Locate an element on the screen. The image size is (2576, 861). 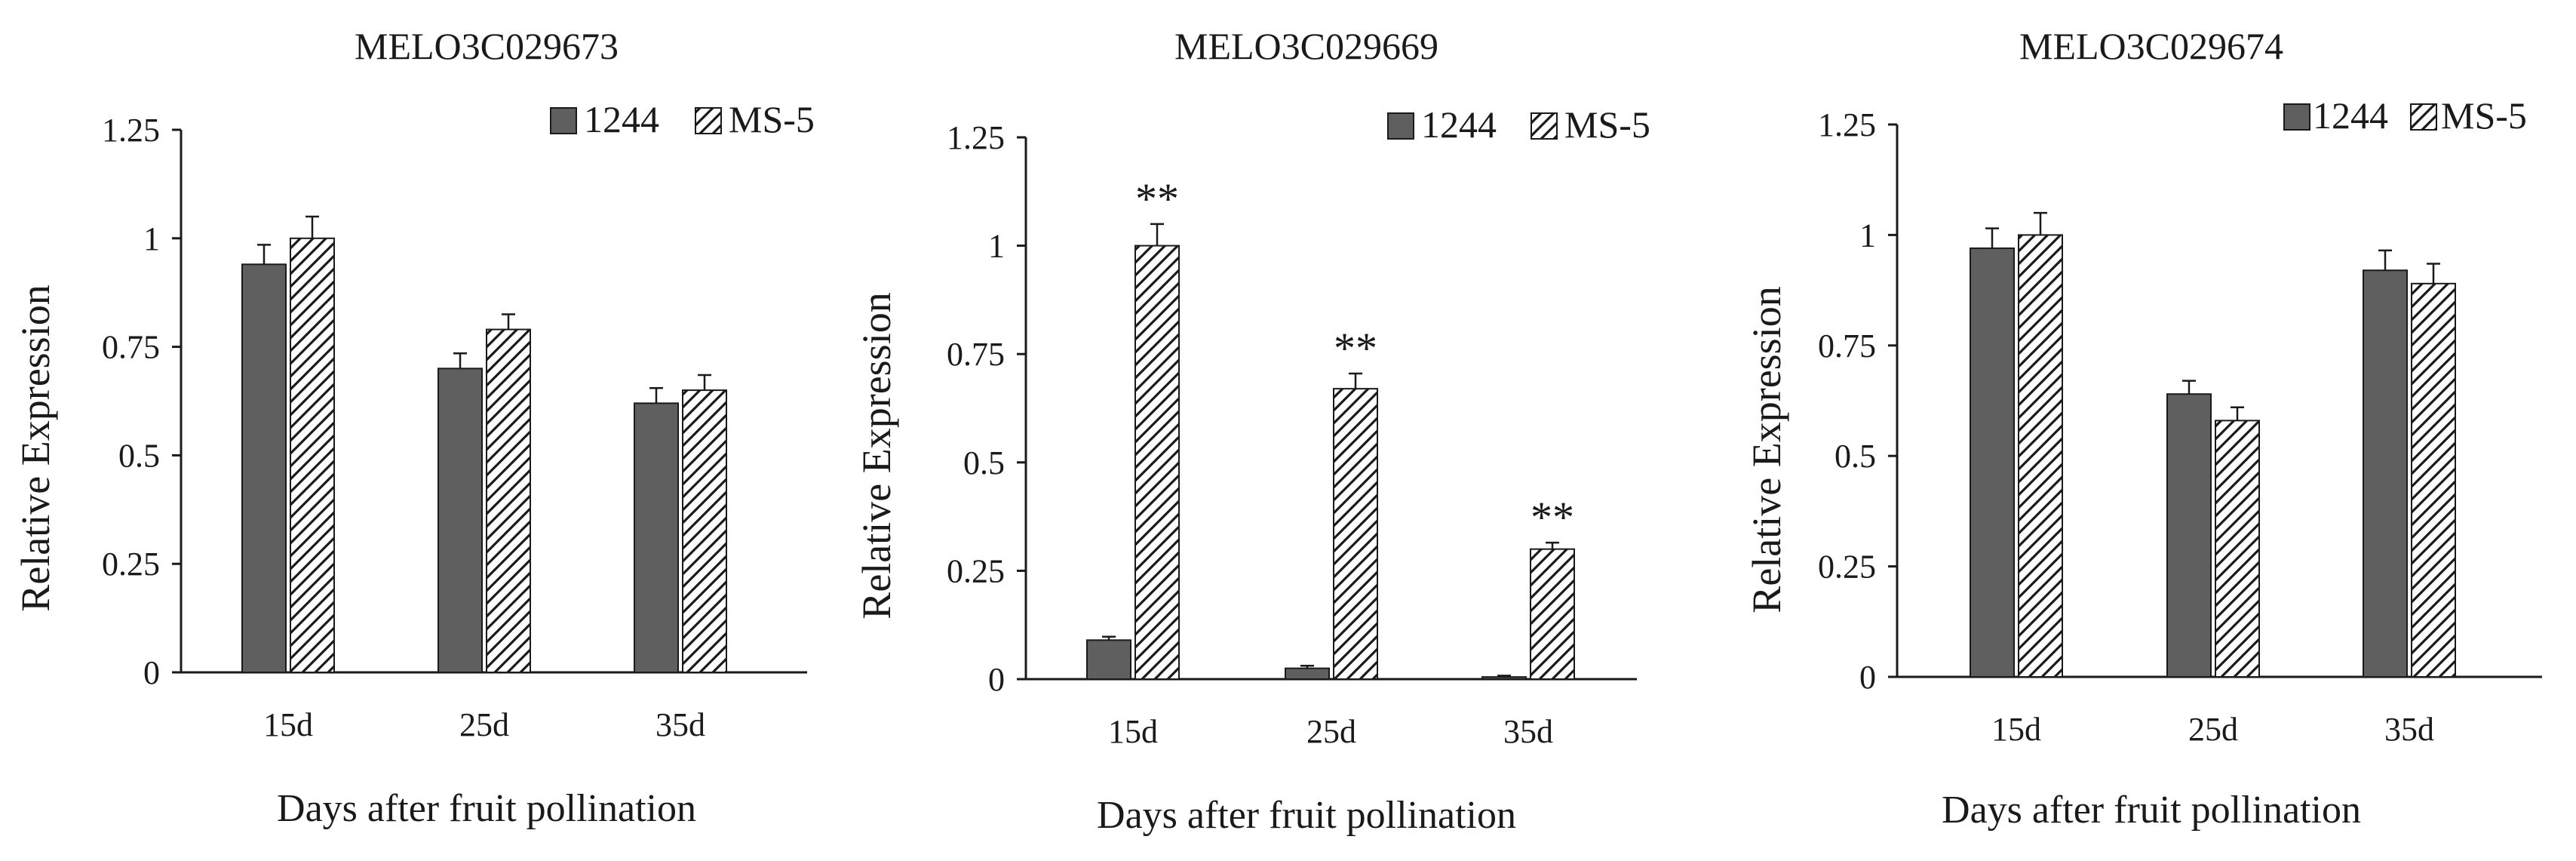
chart-title: MELO3C029669 is located at coordinates (1306, 46).